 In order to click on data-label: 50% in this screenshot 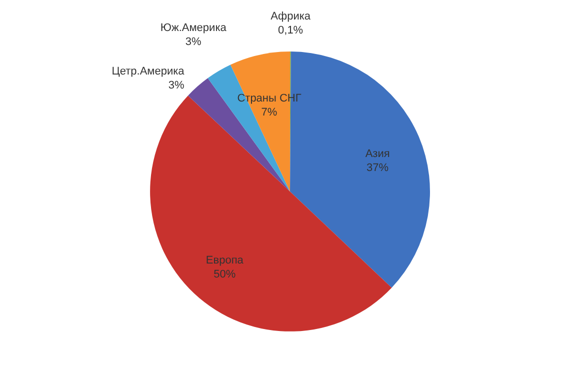, I will do `click(225, 274)`.